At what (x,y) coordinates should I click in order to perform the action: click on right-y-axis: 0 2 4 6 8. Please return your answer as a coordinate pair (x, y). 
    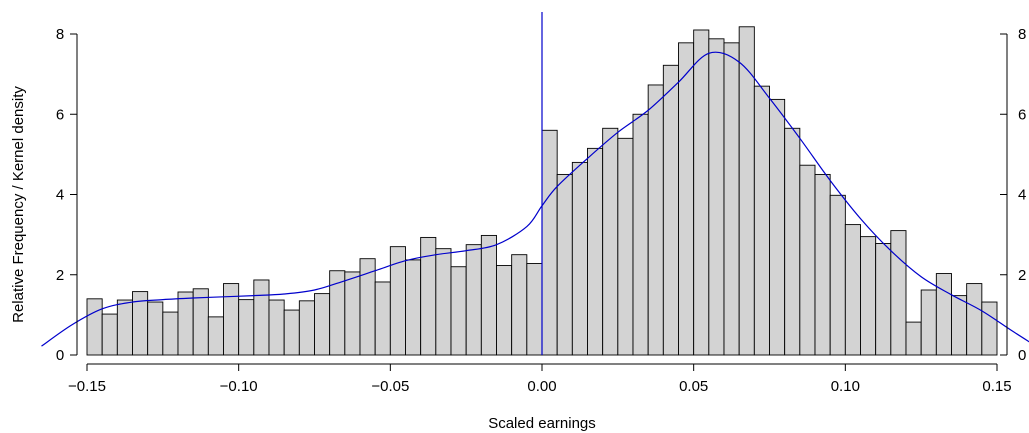
    Looking at the image, I should click on (1013, 195).